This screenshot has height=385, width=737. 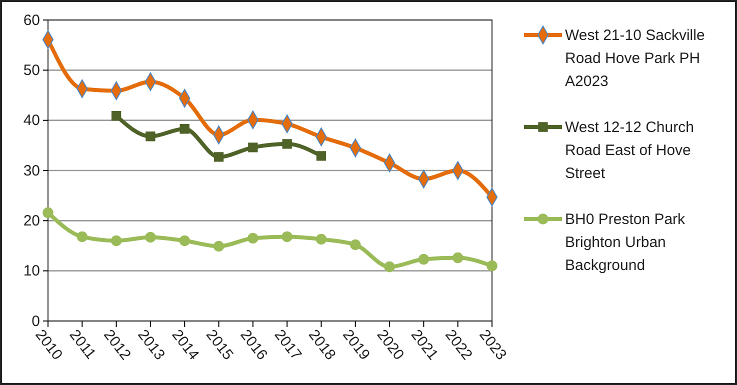 I want to click on y-tick-label: 60, so click(x=31, y=20).